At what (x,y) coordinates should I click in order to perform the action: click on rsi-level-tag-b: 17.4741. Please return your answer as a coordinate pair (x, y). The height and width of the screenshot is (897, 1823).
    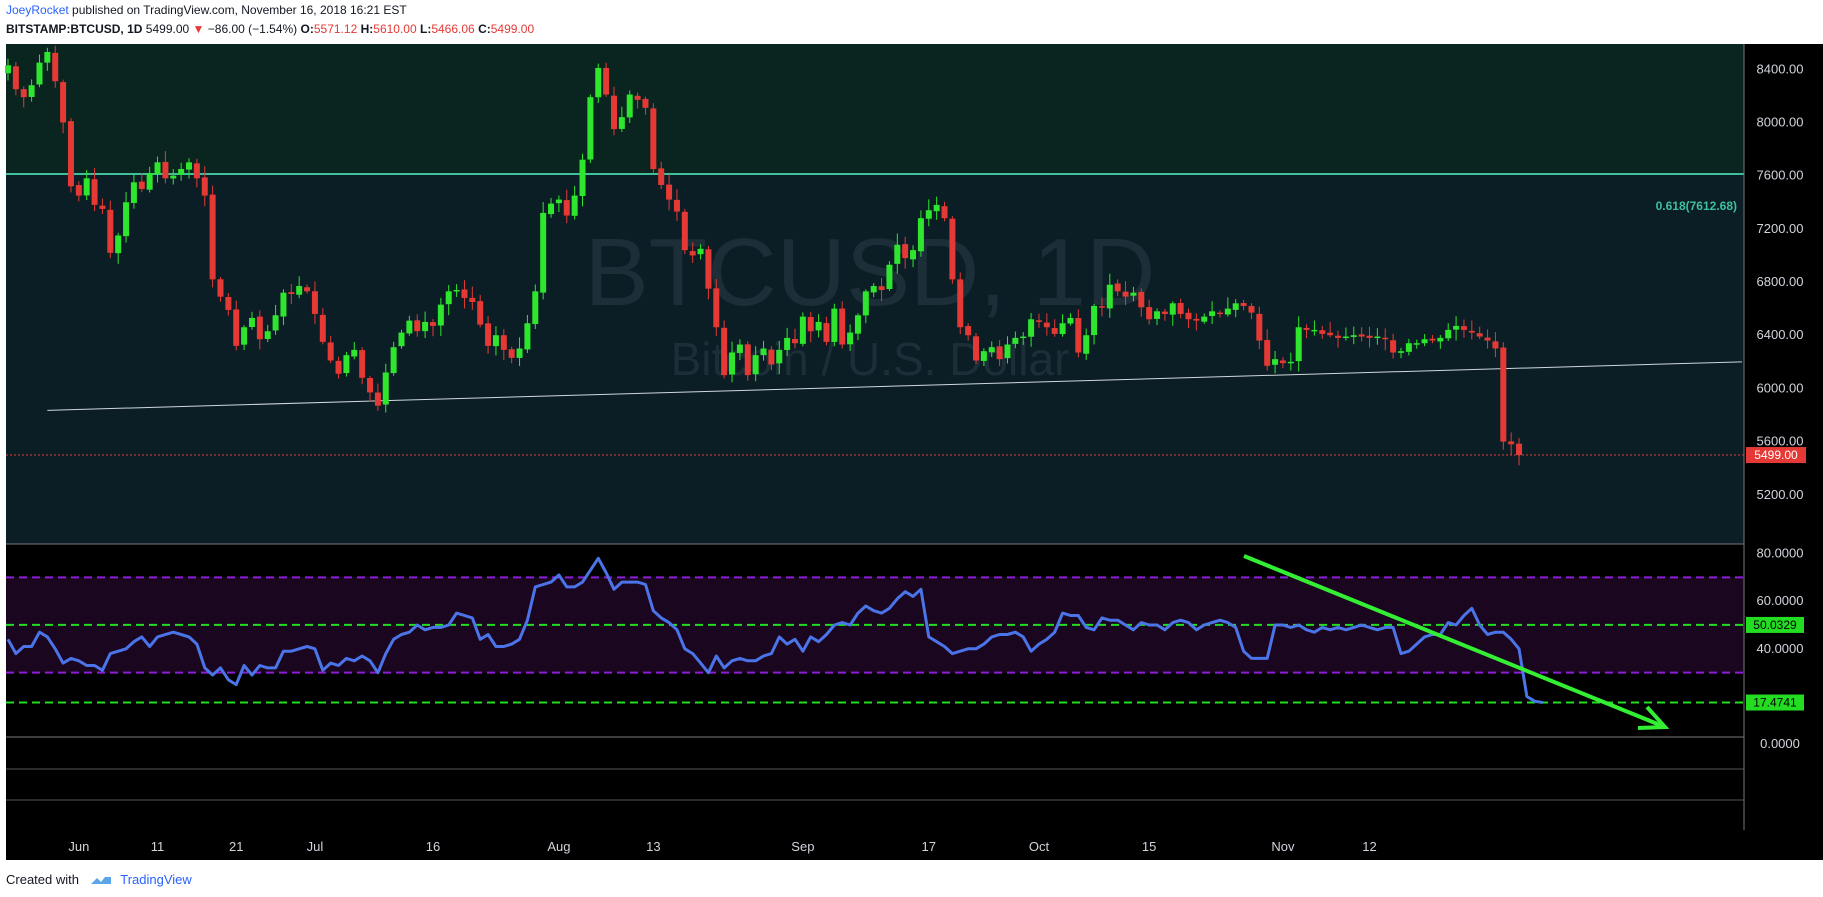
    Looking at the image, I should click on (1775, 702).